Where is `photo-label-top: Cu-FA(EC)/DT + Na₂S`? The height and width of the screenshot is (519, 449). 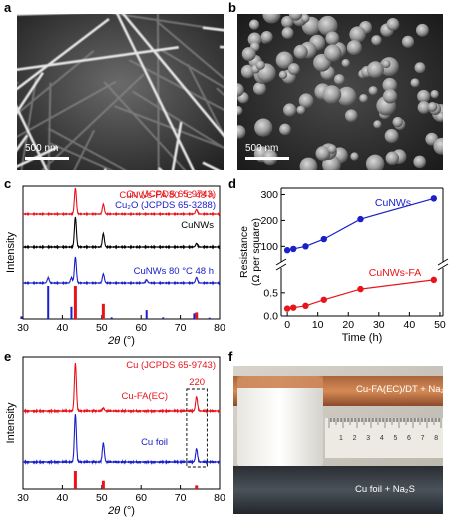
photo-label-top: Cu-FA(EC)/DT + Na₂S is located at coordinates (399, 389).